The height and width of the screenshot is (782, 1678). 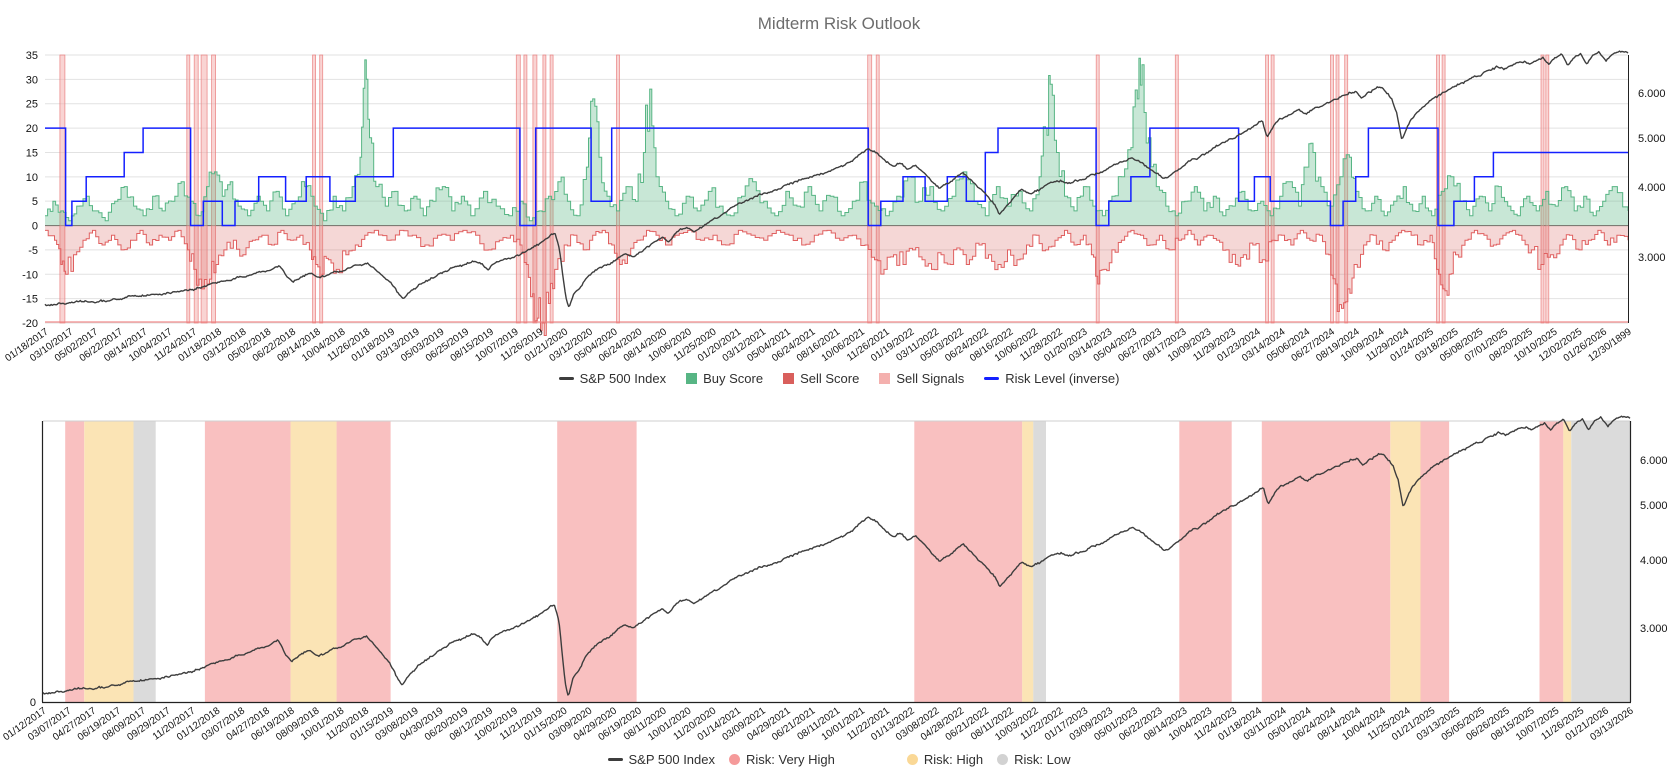 I want to click on page-title: Midterm Risk Outlook, so click(x=839, y=23).